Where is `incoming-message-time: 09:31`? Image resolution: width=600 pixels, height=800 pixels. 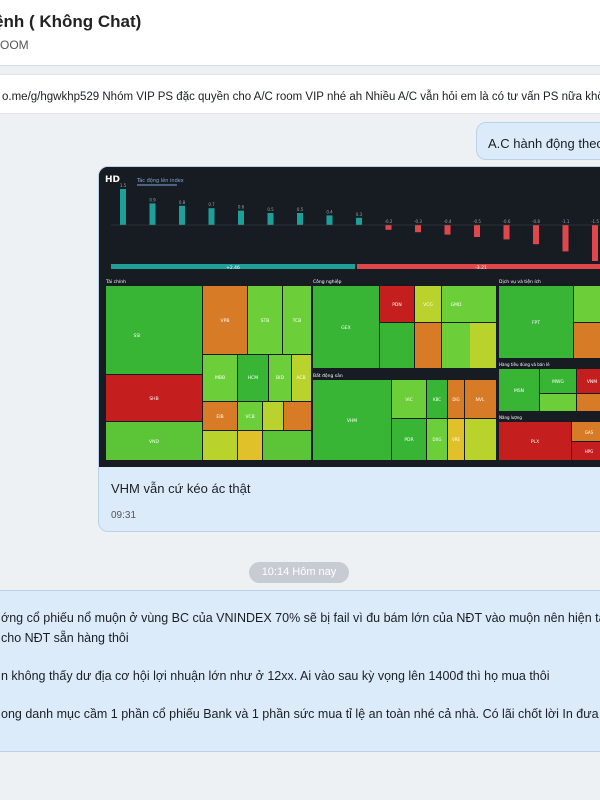
incoming-message-time: 09:31 is located at coordinates (124, 515).